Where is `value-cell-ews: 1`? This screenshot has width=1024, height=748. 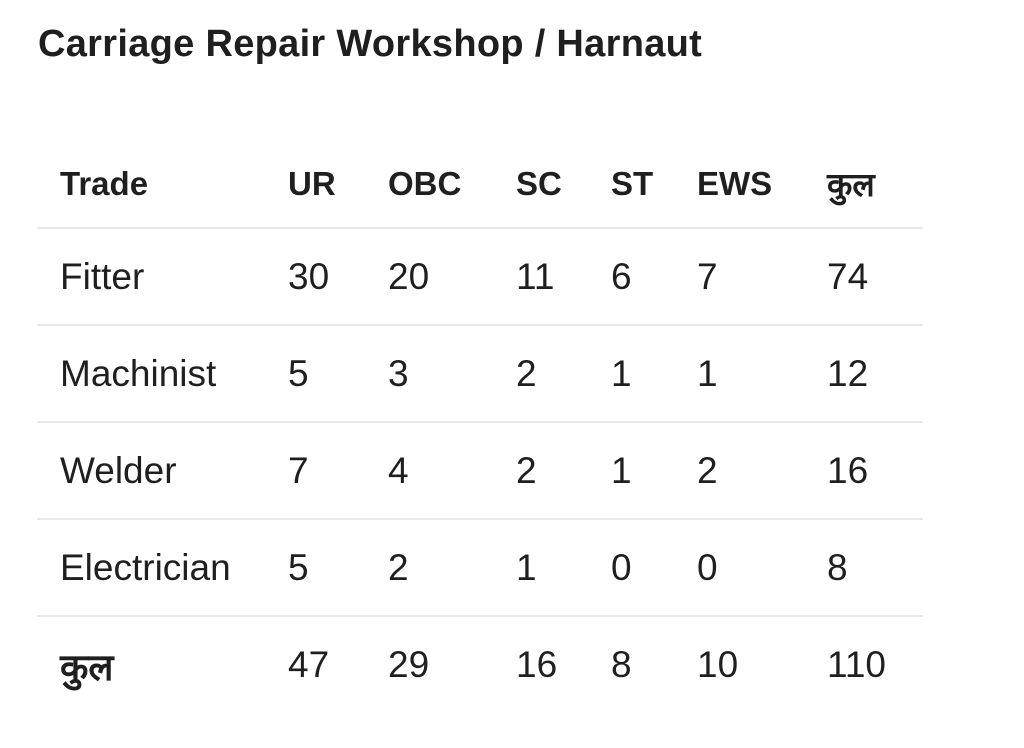
value-cell-ews: 1 is located at coordinates (762, 374).